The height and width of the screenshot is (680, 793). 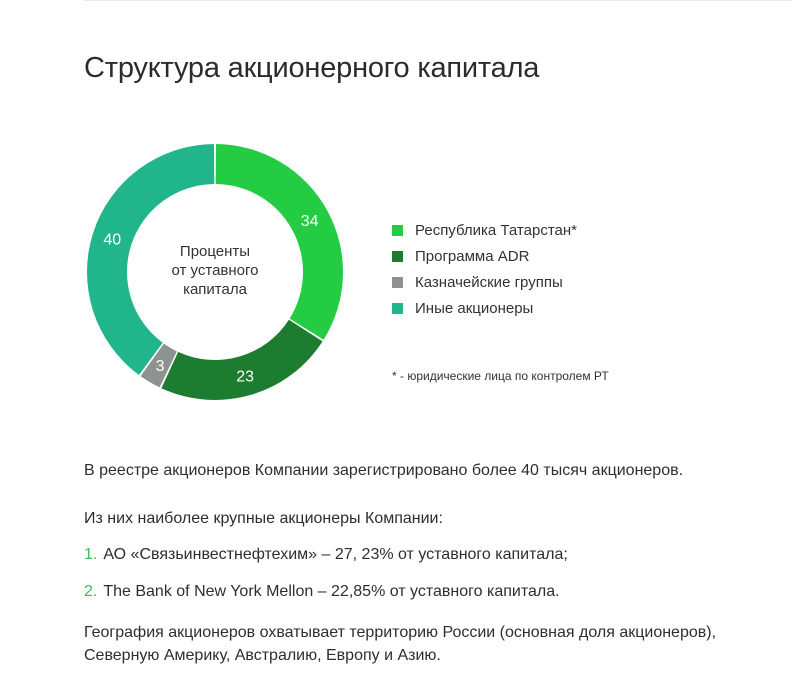 What do you see at coordinates (112, 240) in the screenshot?
I see `donut-value-label-other: 40` at bounding box center [112, 240].